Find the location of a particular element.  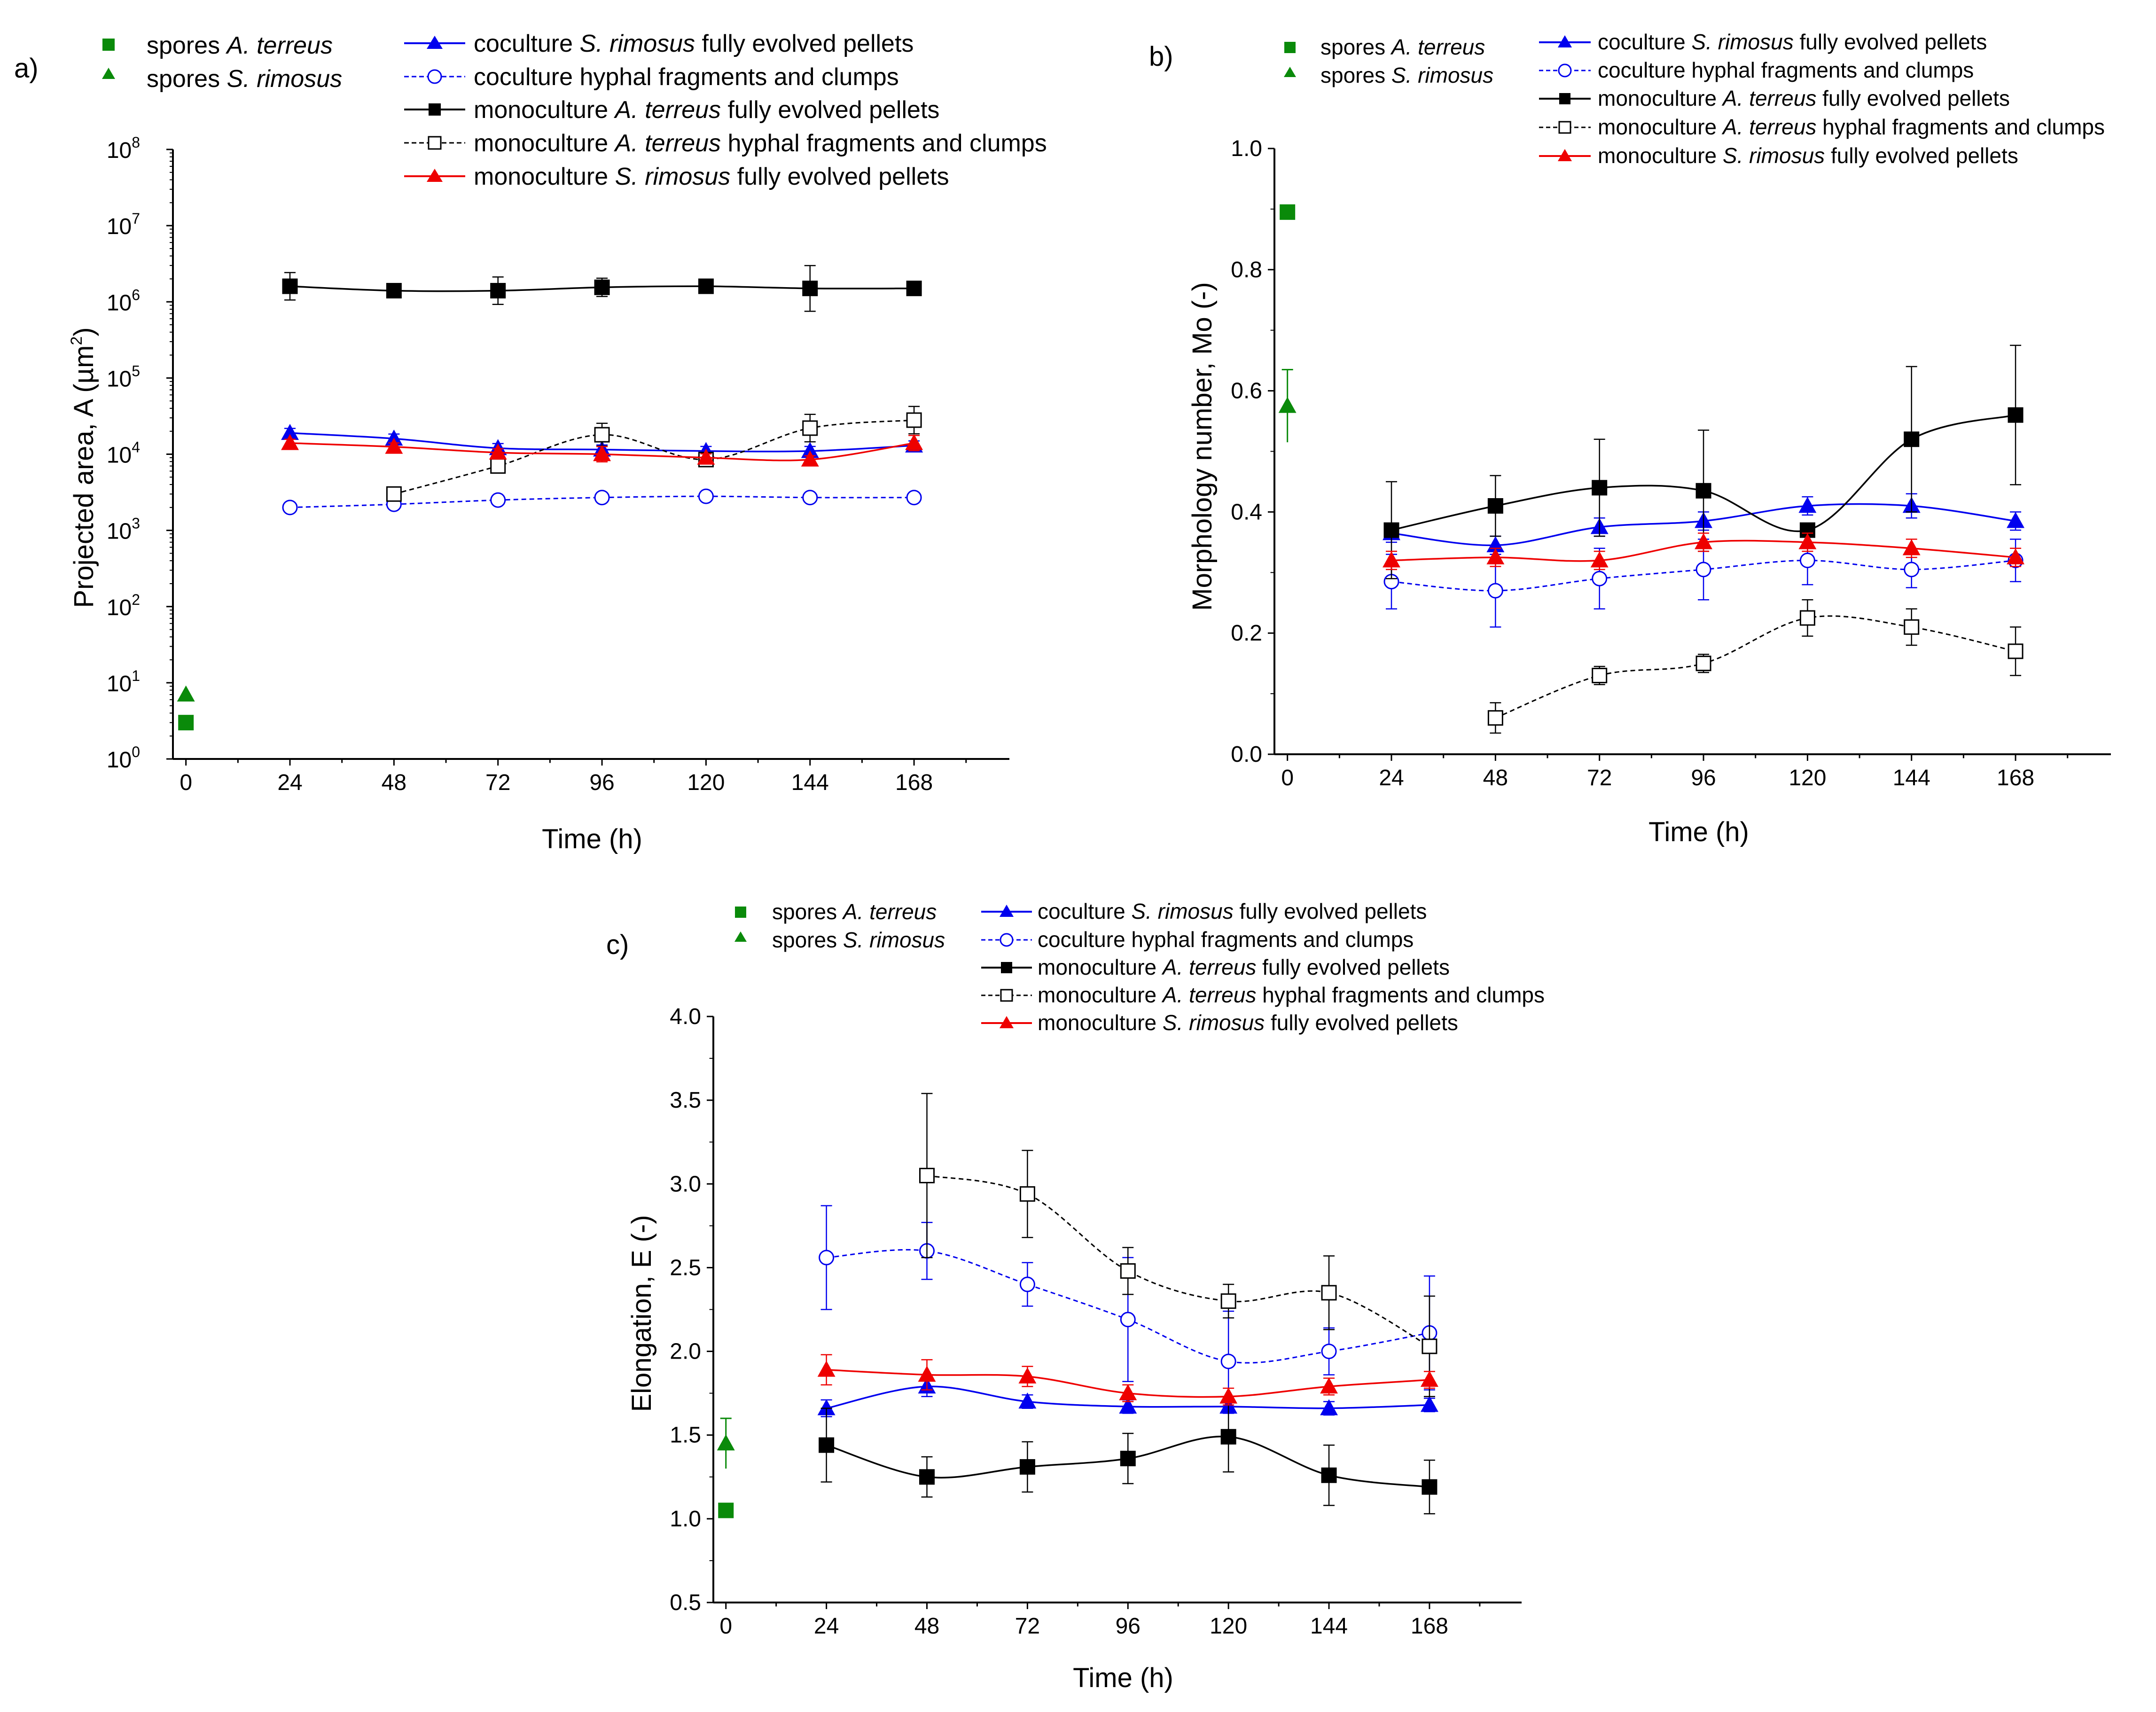

series-mono_s is located at coordinates (1127, 1380).